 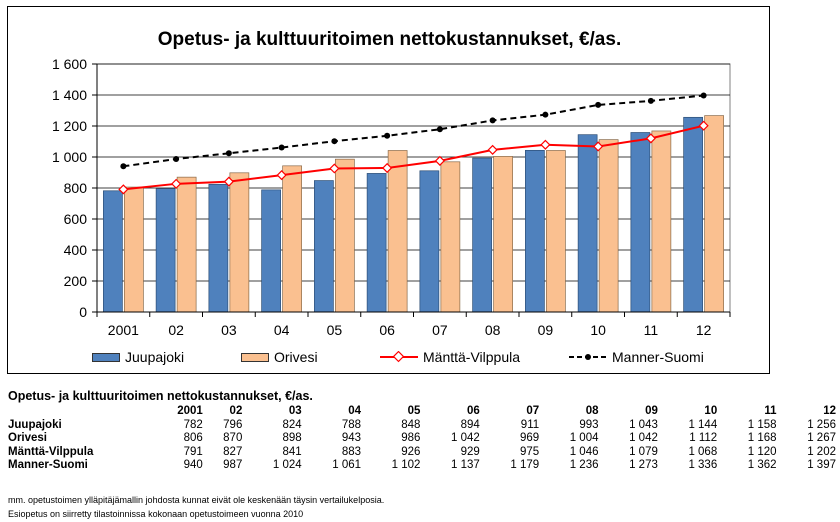 What do you see at coordinates (470, 451) in the screenshot?
I see `table-cell: 929` at bounding box center [470, 451].